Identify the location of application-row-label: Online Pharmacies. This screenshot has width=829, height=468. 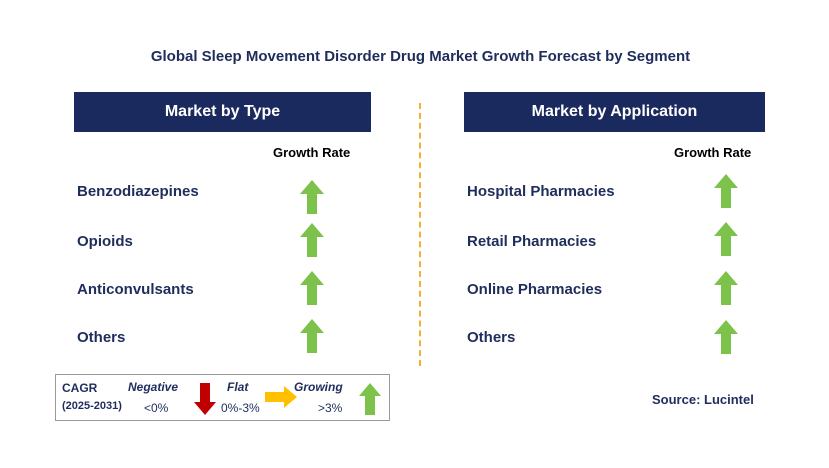
(535, 289).